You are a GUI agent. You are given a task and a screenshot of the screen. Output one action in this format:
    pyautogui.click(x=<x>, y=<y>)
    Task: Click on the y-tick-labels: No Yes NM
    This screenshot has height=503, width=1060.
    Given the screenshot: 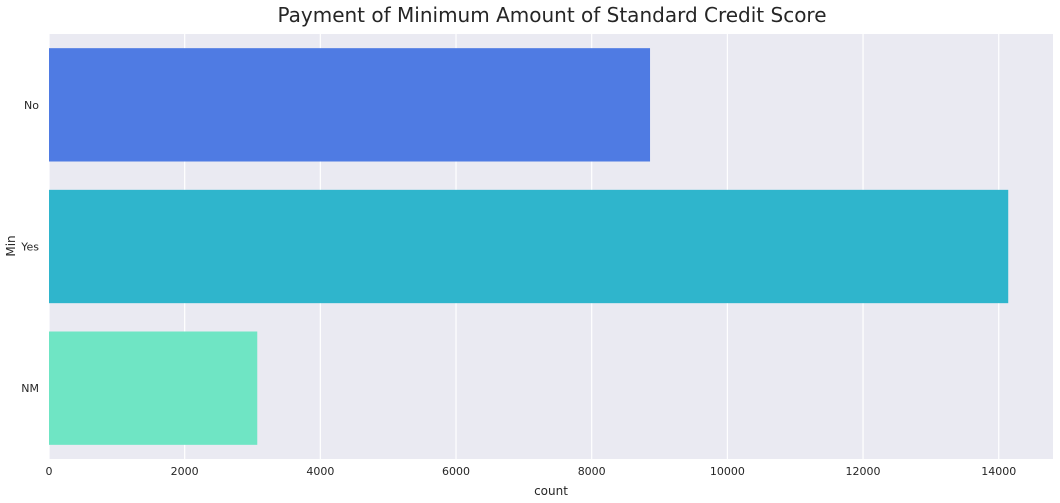 What is the action you would take?
    pyautogui.click(x=29, y=247)
    